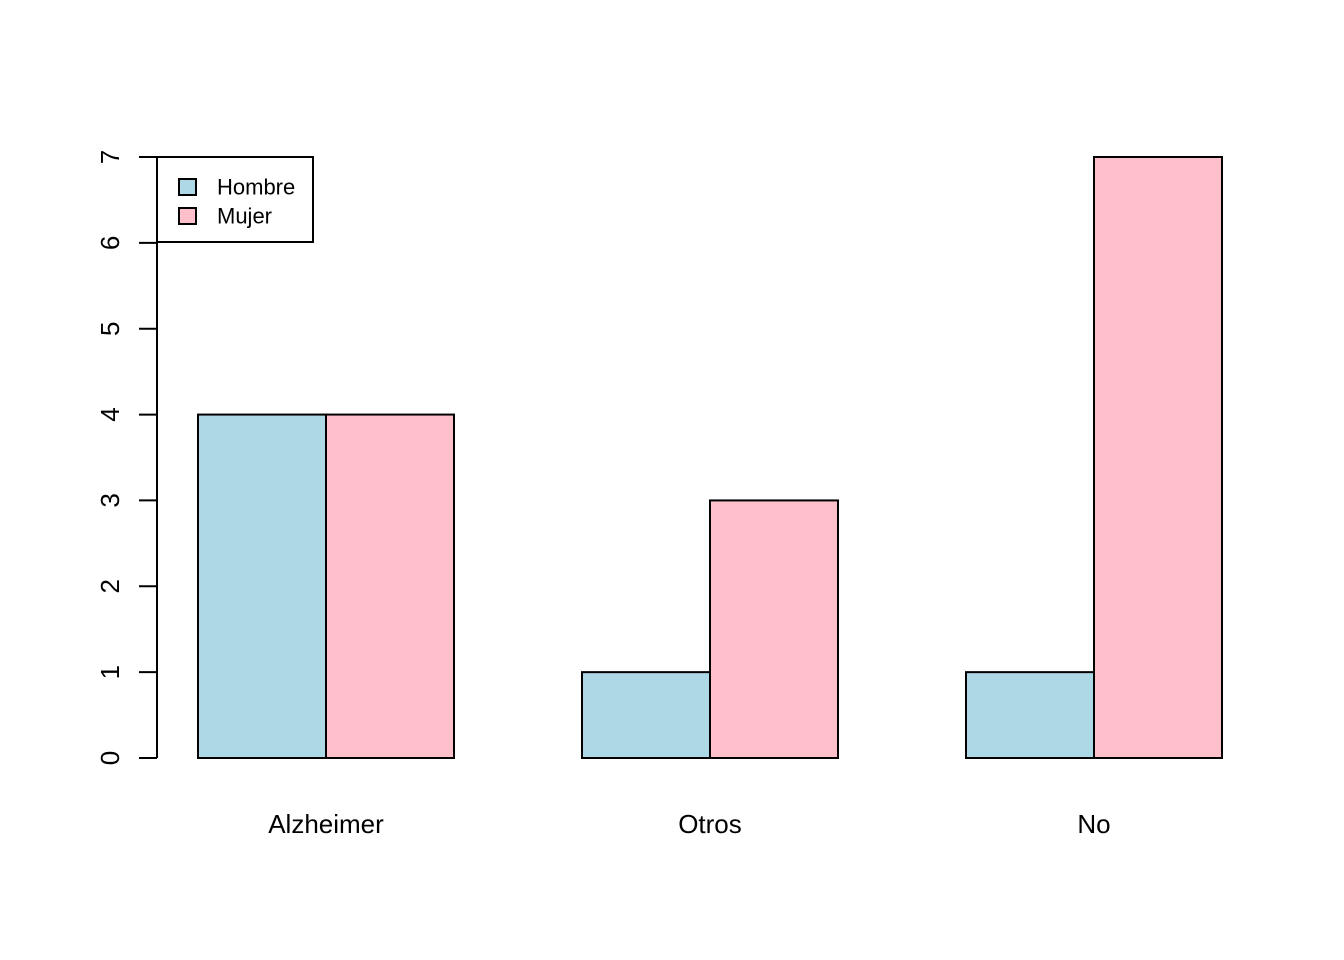  Describe the element at coordinates (256, 187) in the screenshot. I see `legend-label-hombre: Hombre` at that location.